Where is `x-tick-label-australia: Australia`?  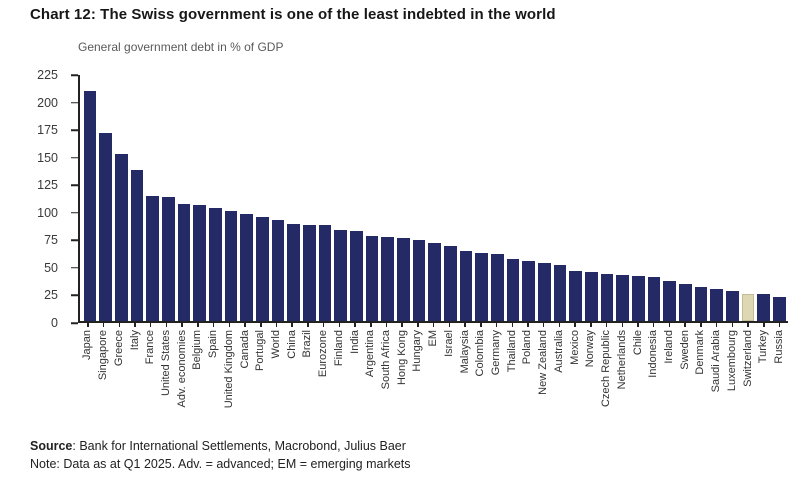 x-tick-label-australia: Australia is located at coordinates (558, 351).